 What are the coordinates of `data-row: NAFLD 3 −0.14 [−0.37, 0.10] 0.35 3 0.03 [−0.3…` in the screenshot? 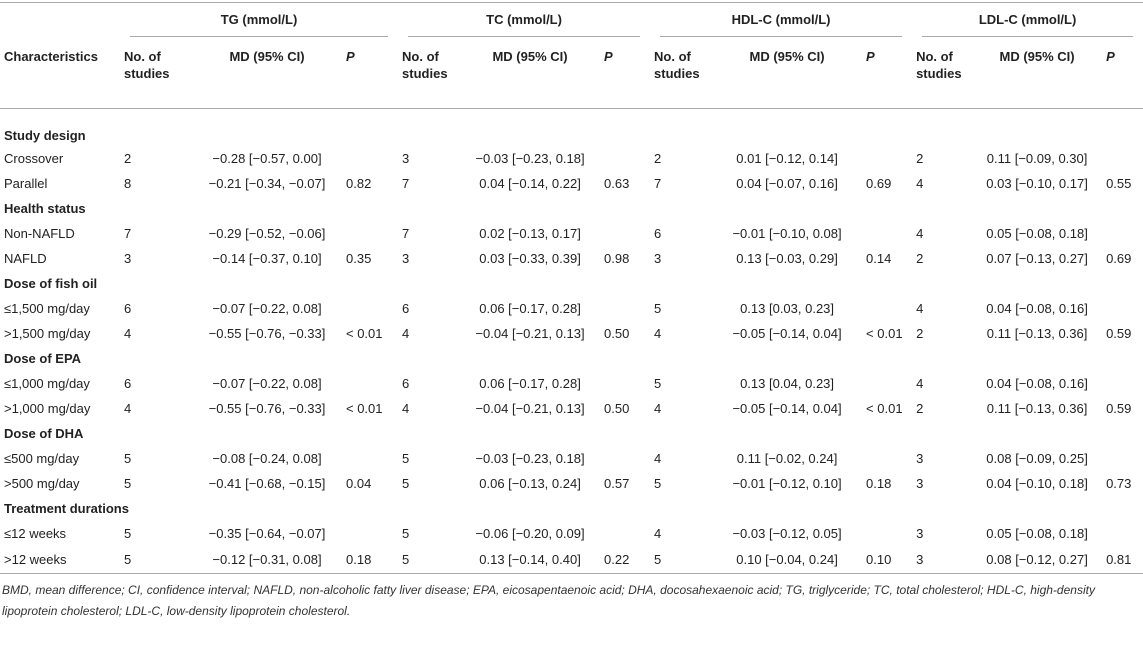 It's located at (571, 258).